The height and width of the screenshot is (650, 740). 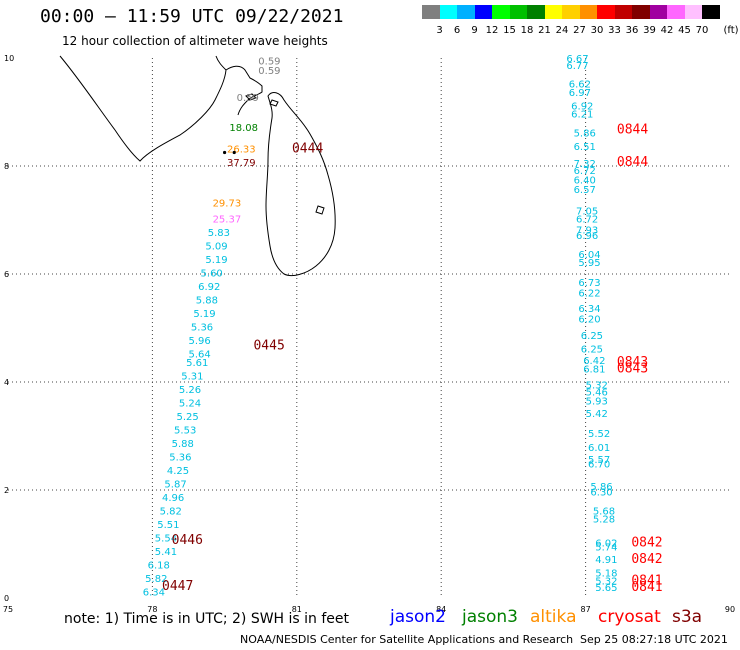 What do you see at coordinates (582, 114) in the screenshot?
I see `wave-height-value: 6.21` at bounding box center [582, 114].